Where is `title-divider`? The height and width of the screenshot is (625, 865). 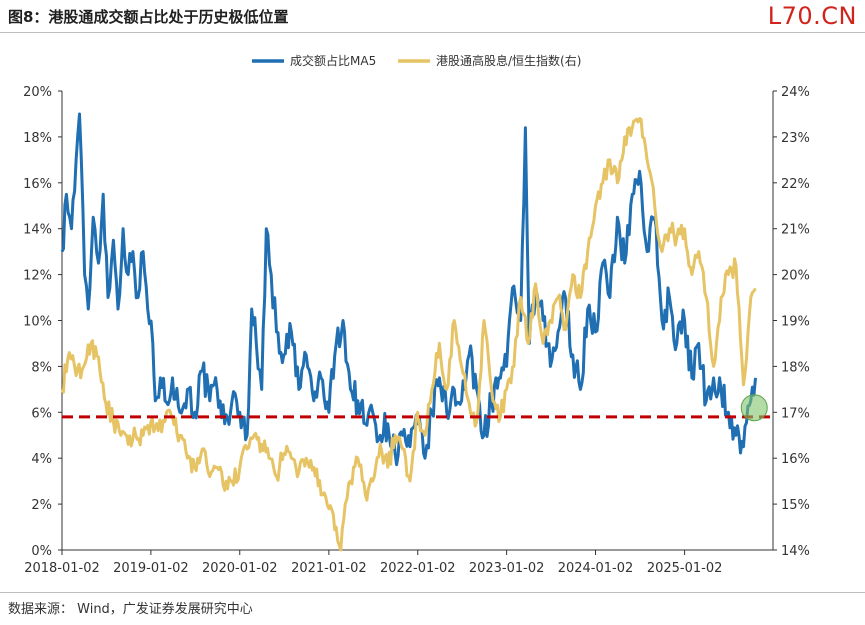
title-divider is located at coordinates (432, 32).